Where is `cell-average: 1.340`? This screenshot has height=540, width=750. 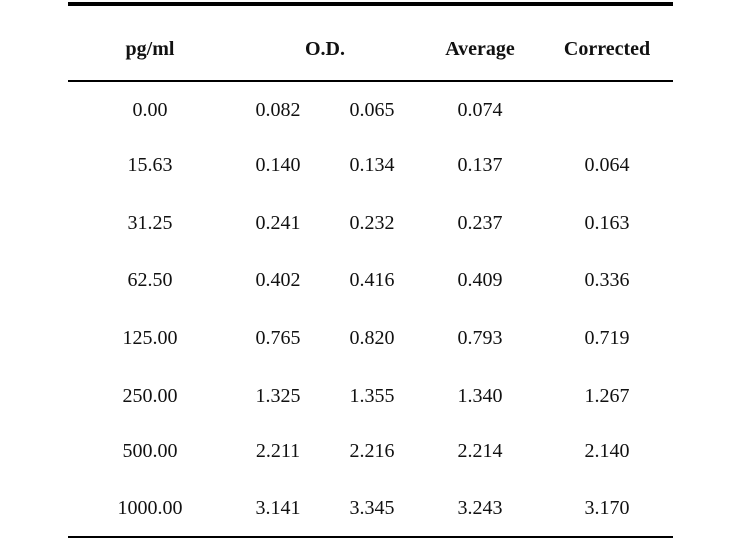
cell-average: 1.340 is located at coordinates (480, 396).